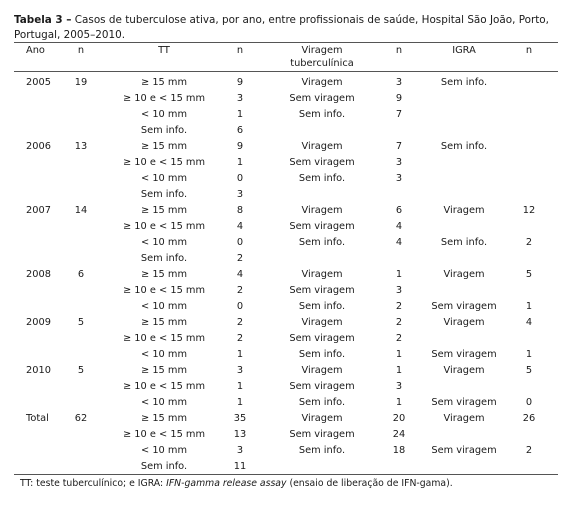  Describe the element at coordinates (38, 274) in the screenshot. I see `cell-ano: 2008` at that location.